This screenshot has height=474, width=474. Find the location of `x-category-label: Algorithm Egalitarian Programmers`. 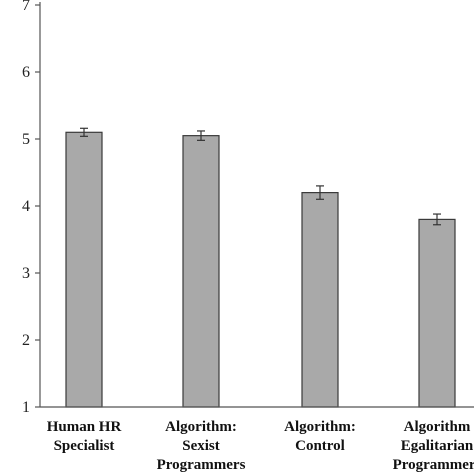

x-category-label: Algorithm Egalitarian Programmers is located at coordinates (433, 446).